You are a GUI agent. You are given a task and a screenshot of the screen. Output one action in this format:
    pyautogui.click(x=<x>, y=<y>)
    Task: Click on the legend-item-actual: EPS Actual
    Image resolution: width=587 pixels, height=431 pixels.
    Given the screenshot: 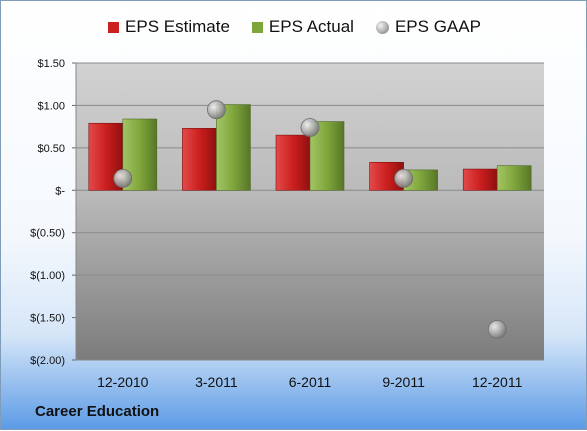 What is the action you would take?
    pyautogui.click(x=302, y=27)
    